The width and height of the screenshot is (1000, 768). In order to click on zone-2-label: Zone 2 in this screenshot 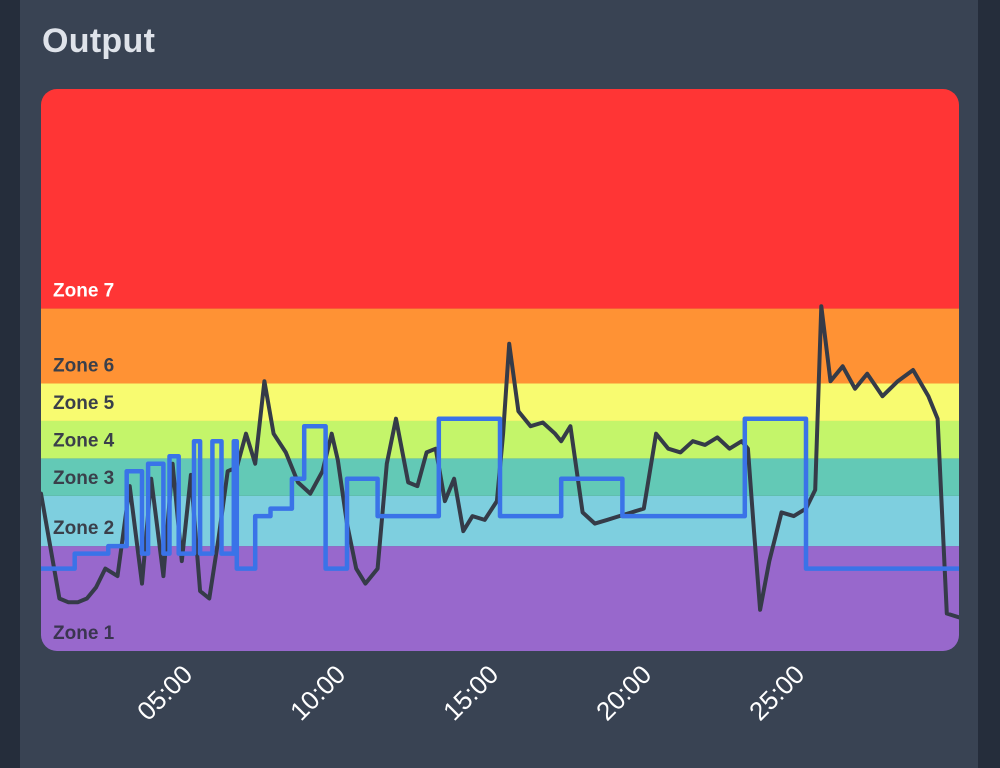, I will do `click(83, 528)`.